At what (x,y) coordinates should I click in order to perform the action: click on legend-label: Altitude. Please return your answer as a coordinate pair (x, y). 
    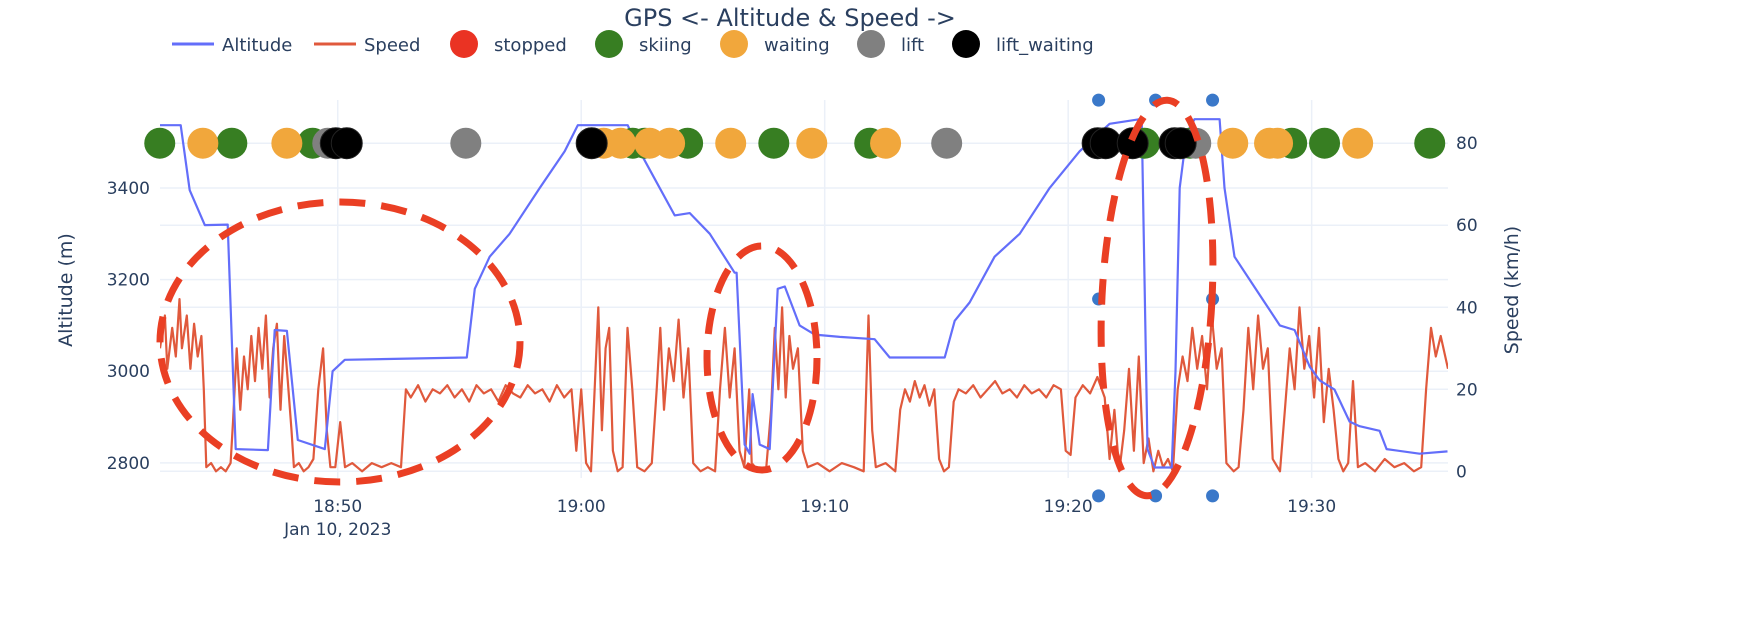
    Looking at the image, I should click on (257, 45).